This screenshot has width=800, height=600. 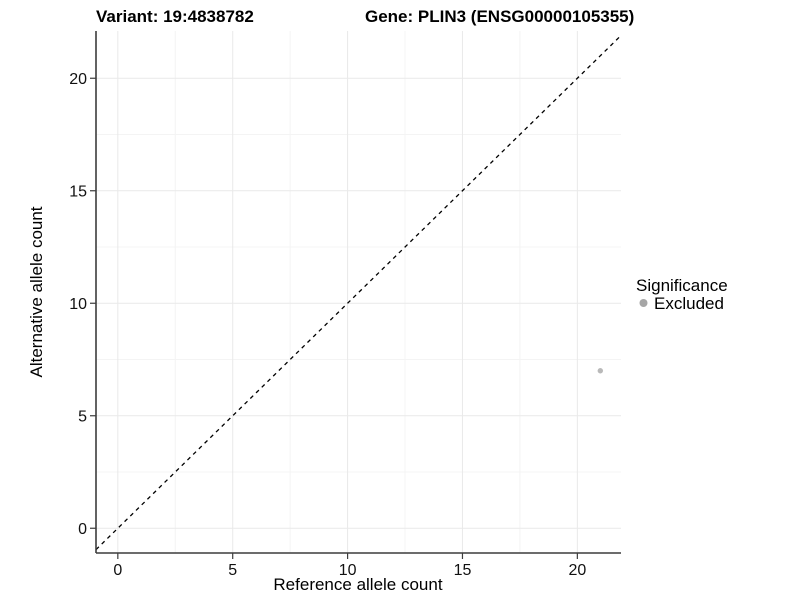 I want to click on y-tick-label: 5, so click(x=82, y=416).